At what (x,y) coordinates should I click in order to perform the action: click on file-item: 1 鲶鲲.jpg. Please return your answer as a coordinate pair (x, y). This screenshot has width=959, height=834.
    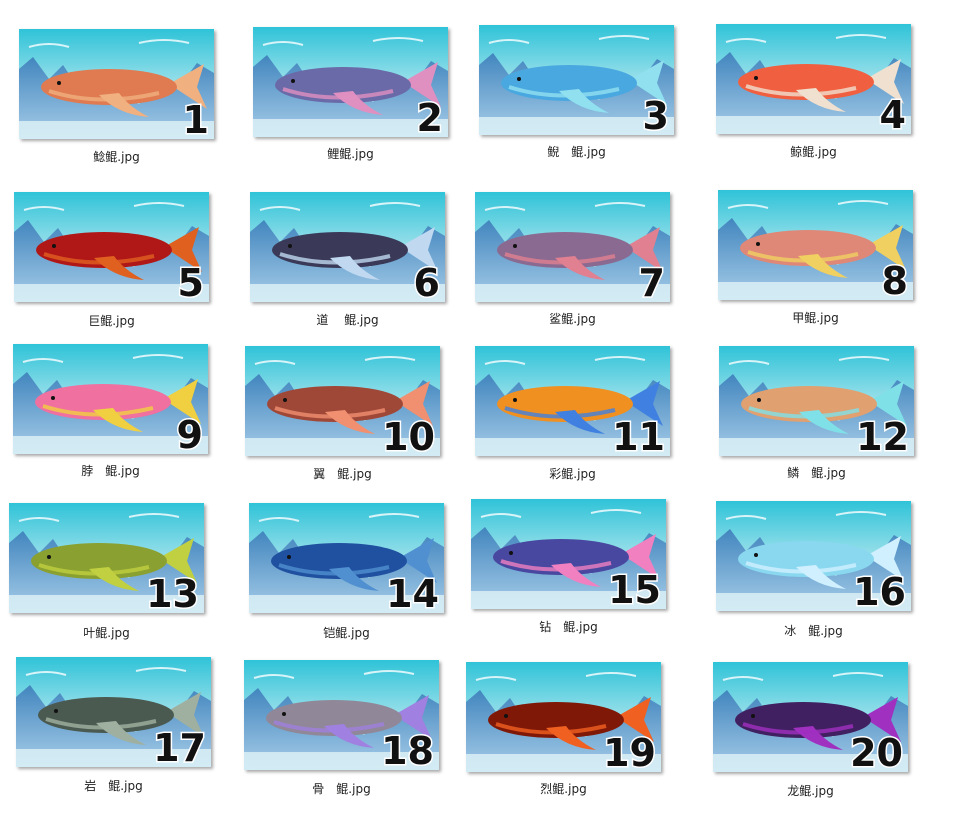
    Looking at the image, I should click on (116, 96).